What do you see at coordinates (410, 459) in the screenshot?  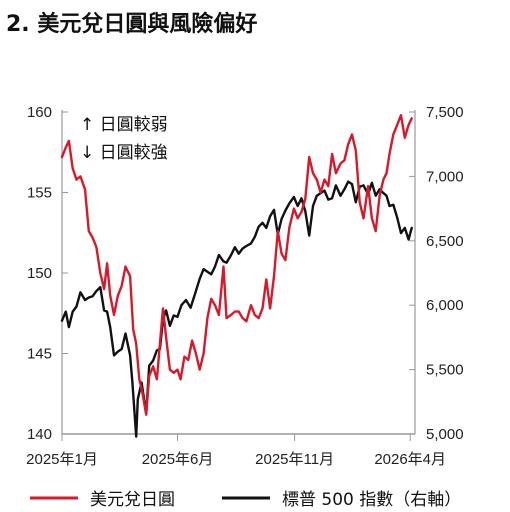 I see `x-tick-label: 2026年4月` at bounding box center [410, 459].